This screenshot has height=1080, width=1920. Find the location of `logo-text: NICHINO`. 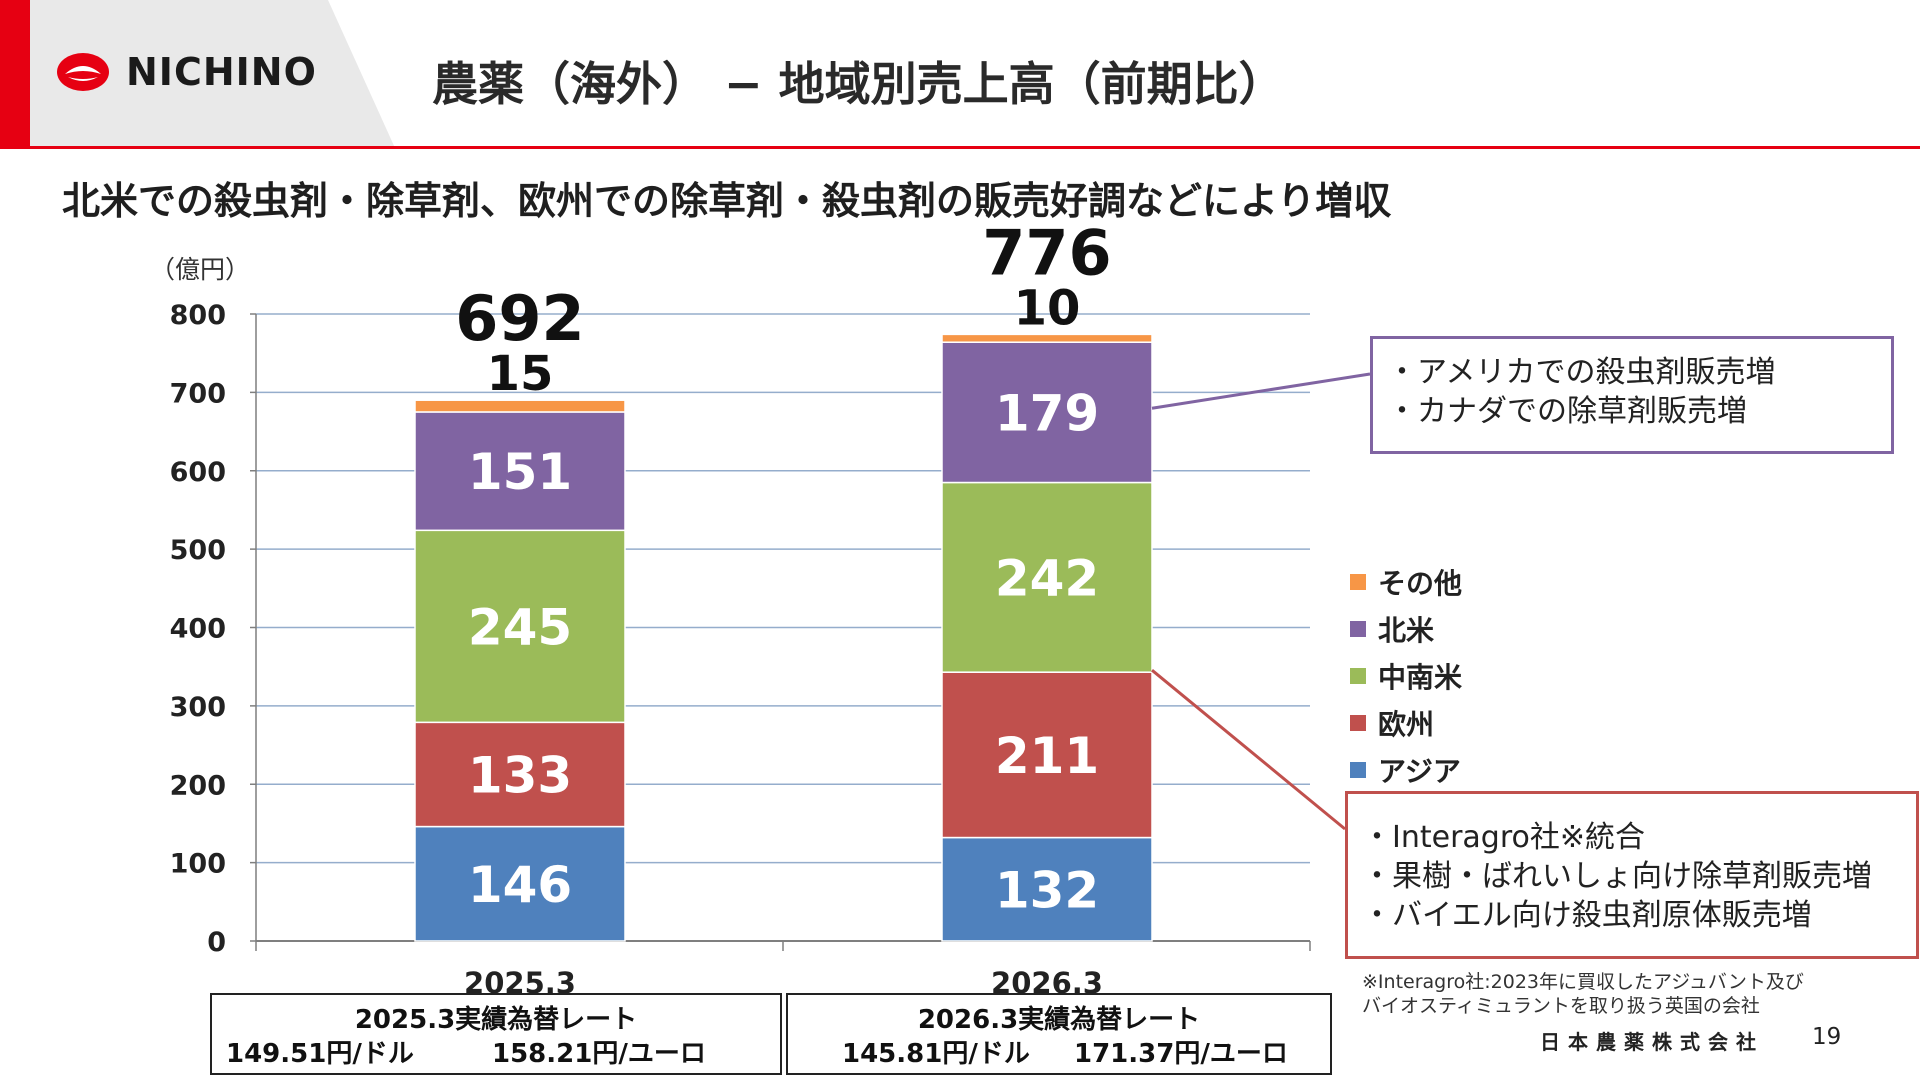

logo-text: NICHINO is located at coordinates (221, 72).